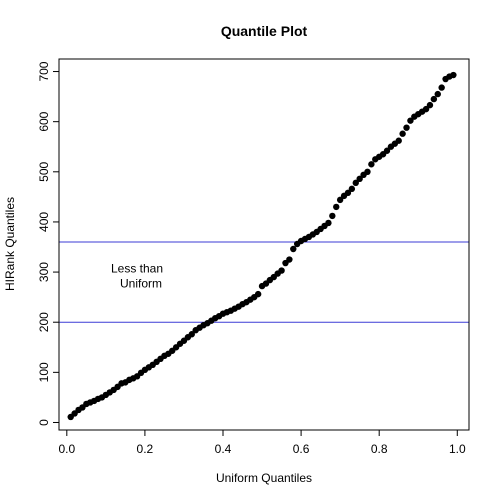  I want to click on x-tick-label: 0.0, so click(66, 449).